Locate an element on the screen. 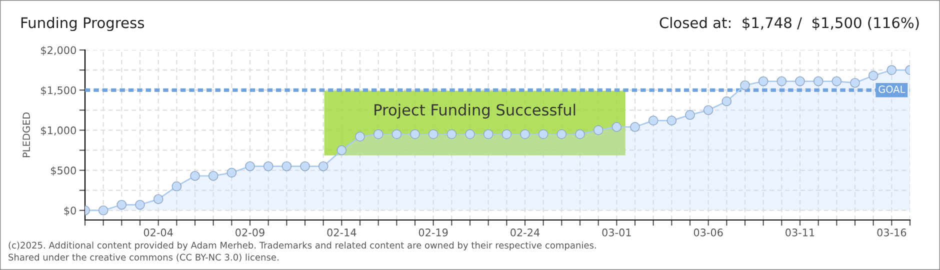  x-tick-label: 02-14 is located at coordinates (341, 232).